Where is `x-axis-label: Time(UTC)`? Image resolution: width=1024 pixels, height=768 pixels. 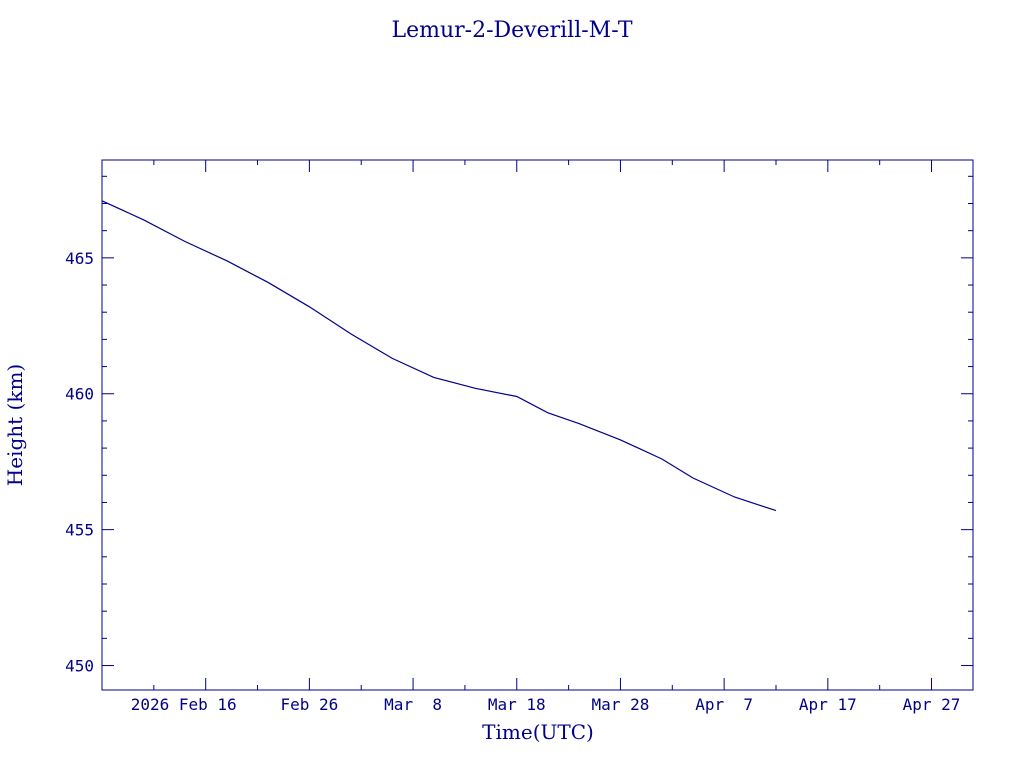 x-axis-label: Time(UTC) is located at coordinates (538, 732).